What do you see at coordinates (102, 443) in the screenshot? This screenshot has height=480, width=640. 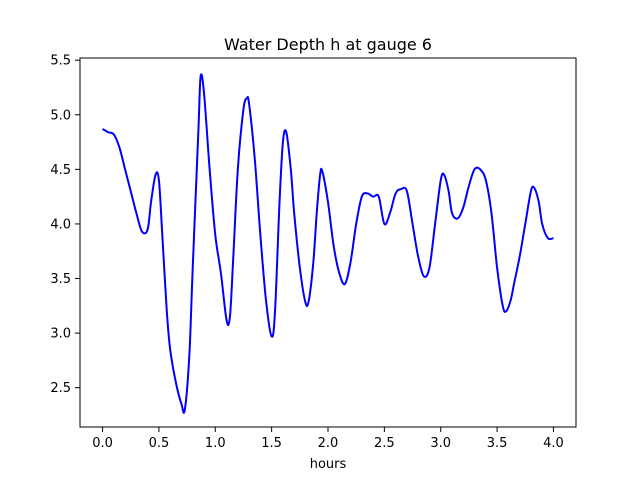 I see `x-tick-label: 0.0` at bounding box center [102, 443].